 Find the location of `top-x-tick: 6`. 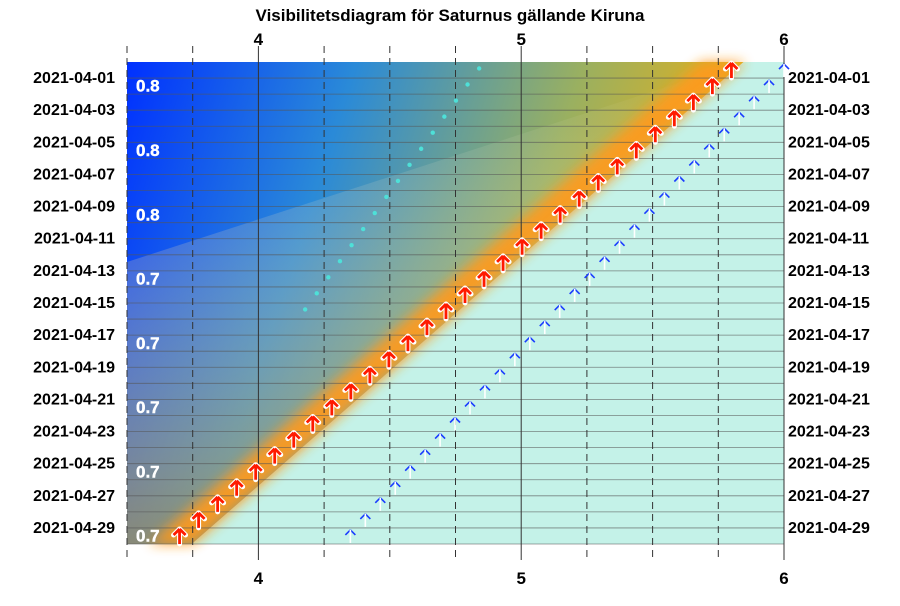

top-x-tick: 6 is located at coordinates (783, 39).